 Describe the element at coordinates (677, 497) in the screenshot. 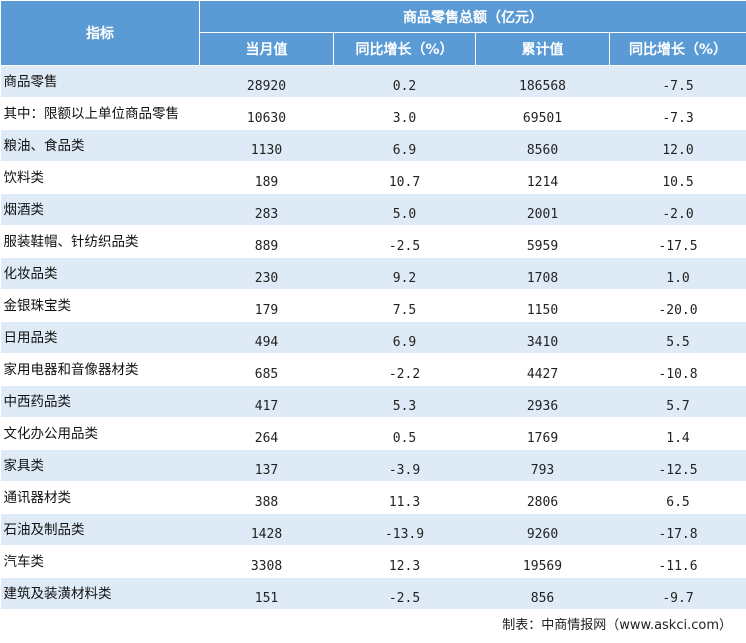

I see `row-cumulative-yoy: 6.5` at that location.